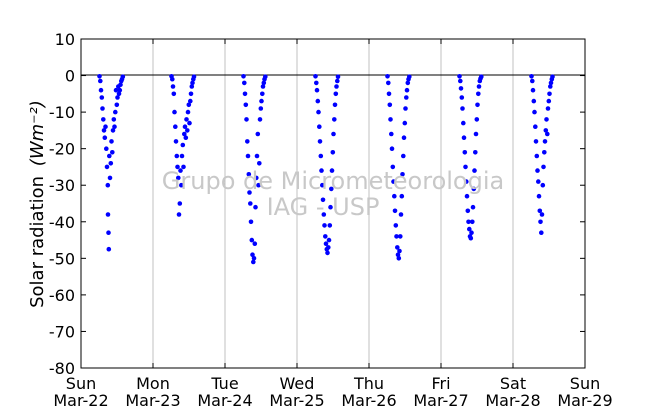  What do you see at coordinates (62, 112) in the screenshot?
I see `y-tick-label: -10` at bounding box center [62, 112].